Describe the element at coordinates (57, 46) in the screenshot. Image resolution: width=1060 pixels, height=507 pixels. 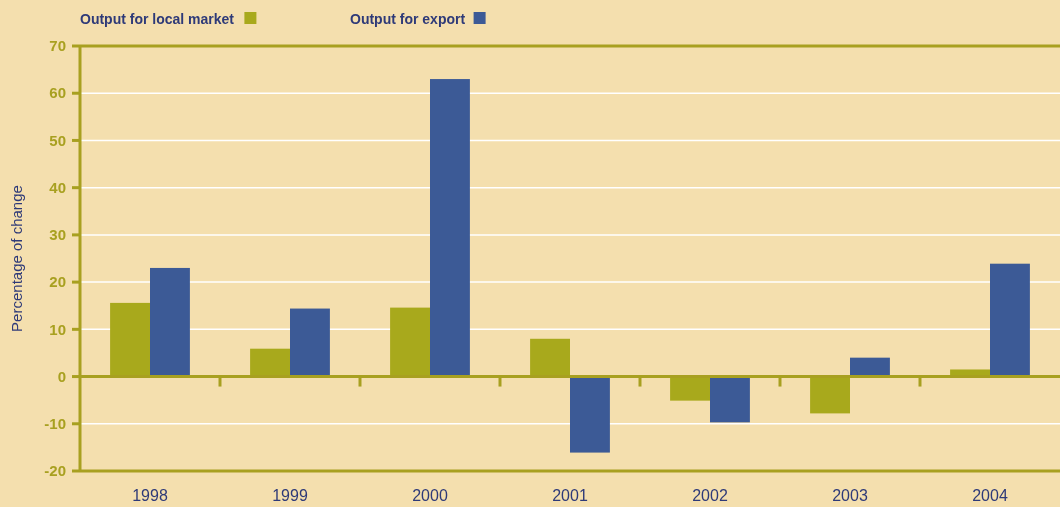
I see `y-tick-label: 70` at that location.